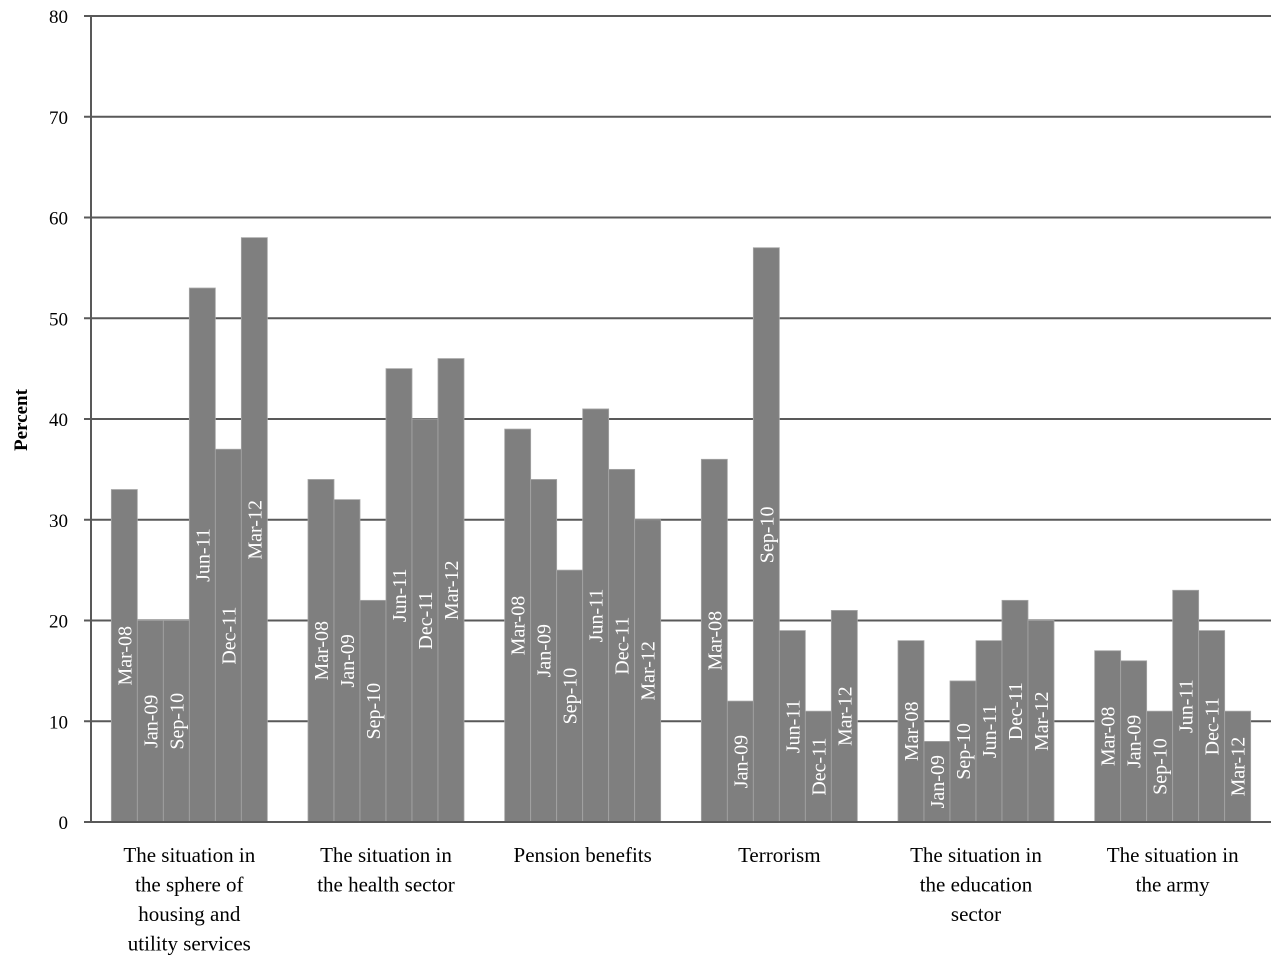 The height and width of the screenshot is (956, 1280). What do you see at coordinates (58, 118) in the screenshot?
I see `y-tick-label: 70` at bounding box center [58, 118].